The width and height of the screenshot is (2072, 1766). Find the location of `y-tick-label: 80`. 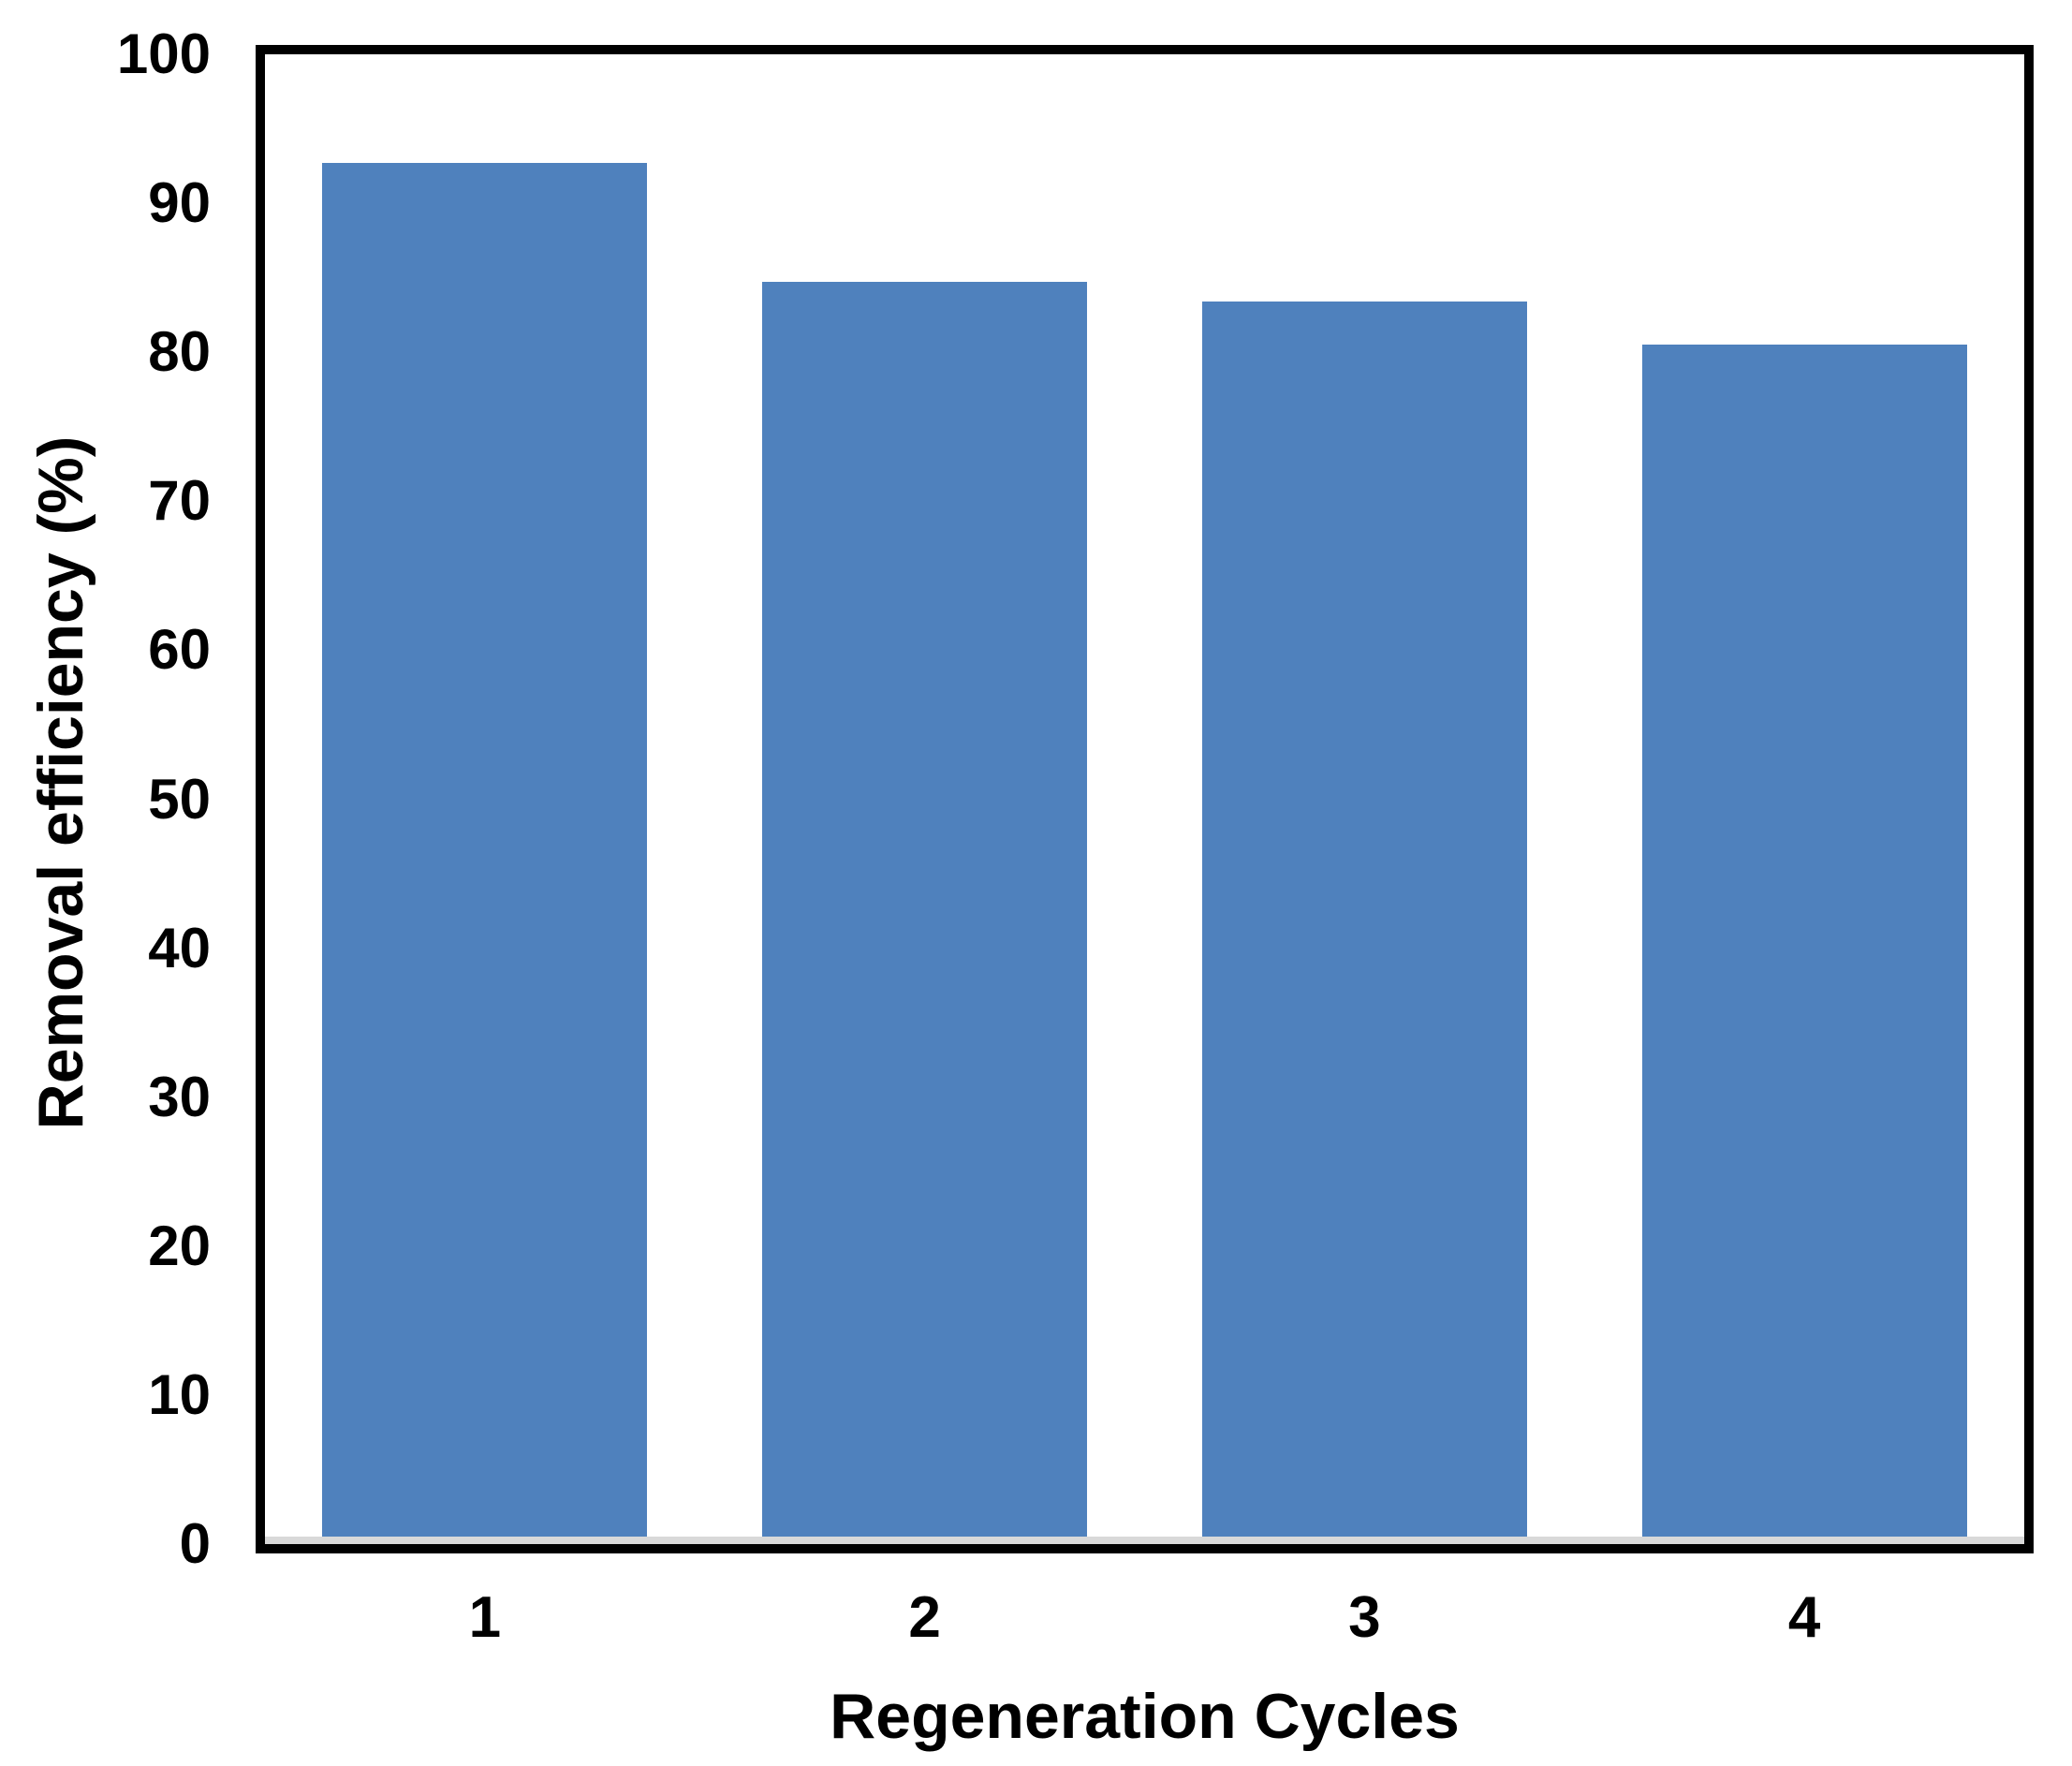

y-tick-label: 80 is located at coordinates (179, 352).